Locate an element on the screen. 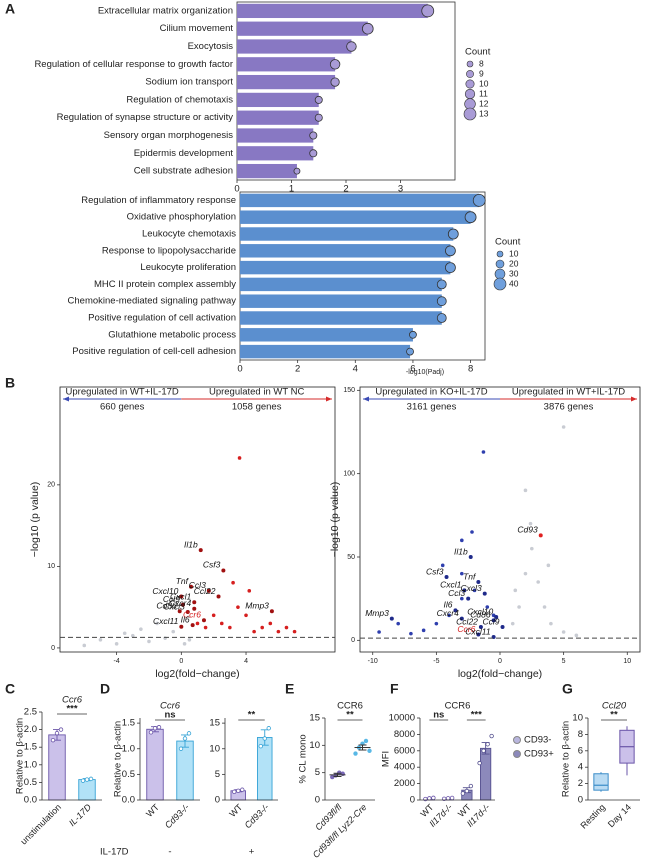  x-axis-label: log2(fold−change) is located at coordinates (197, 674).